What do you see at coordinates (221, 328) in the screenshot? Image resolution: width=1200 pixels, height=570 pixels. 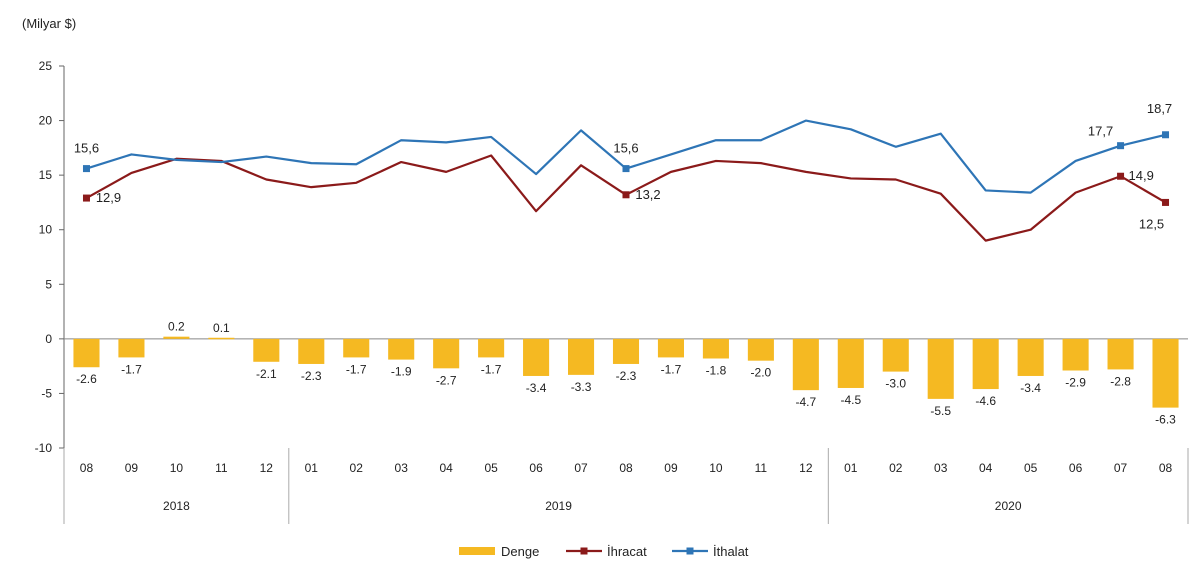 I see `bar-value-label: 0.1` at bounding box center [221, 328].